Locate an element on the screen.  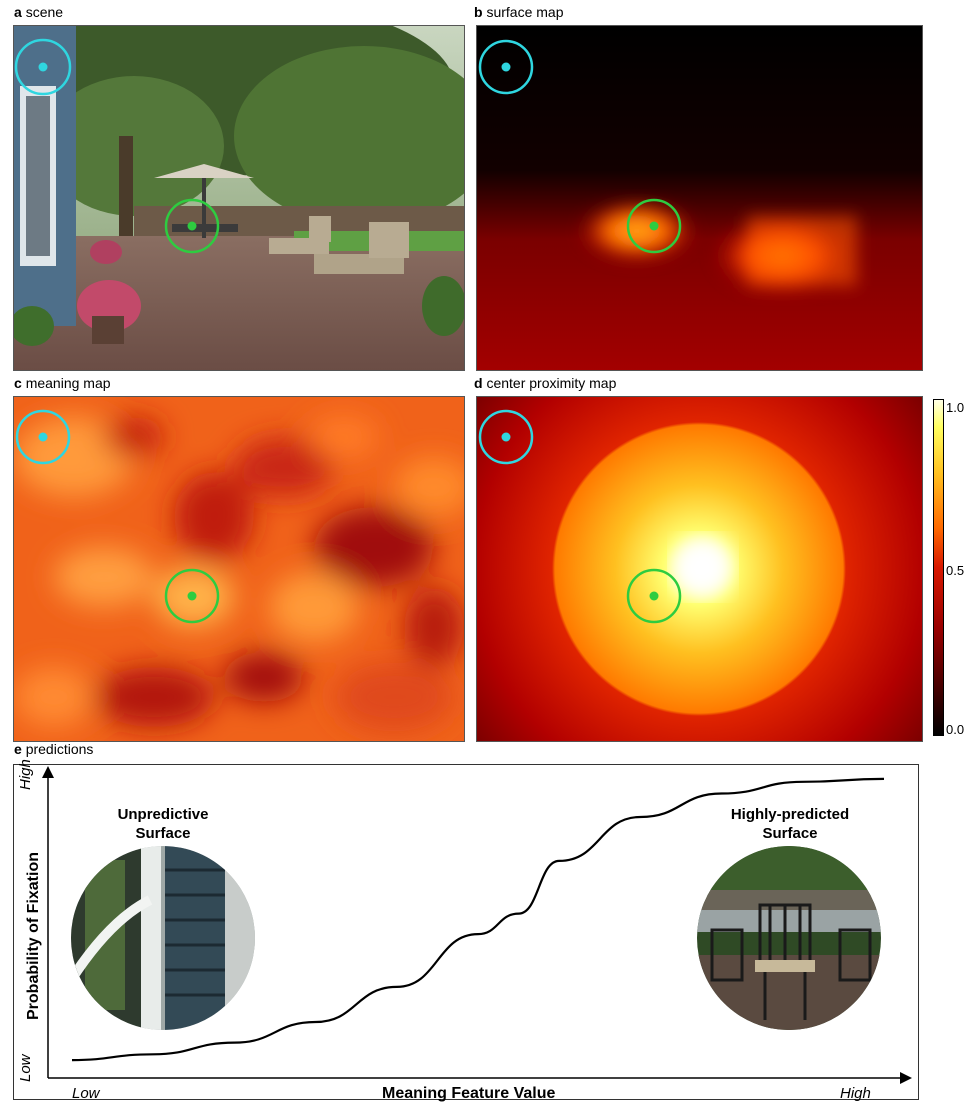
predicted-marker-a is located at coordinates (192, 226).